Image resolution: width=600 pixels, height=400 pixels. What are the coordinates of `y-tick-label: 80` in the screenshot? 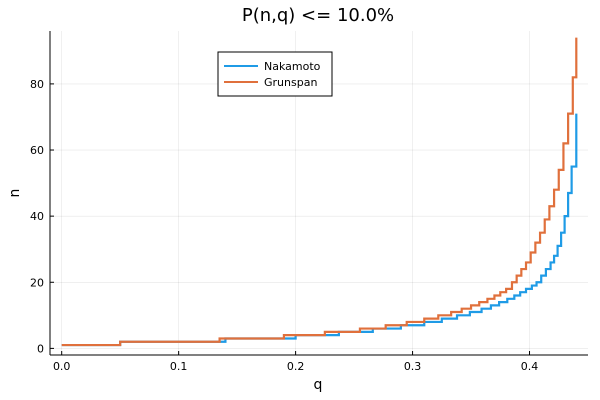 It's located at (37, 84).